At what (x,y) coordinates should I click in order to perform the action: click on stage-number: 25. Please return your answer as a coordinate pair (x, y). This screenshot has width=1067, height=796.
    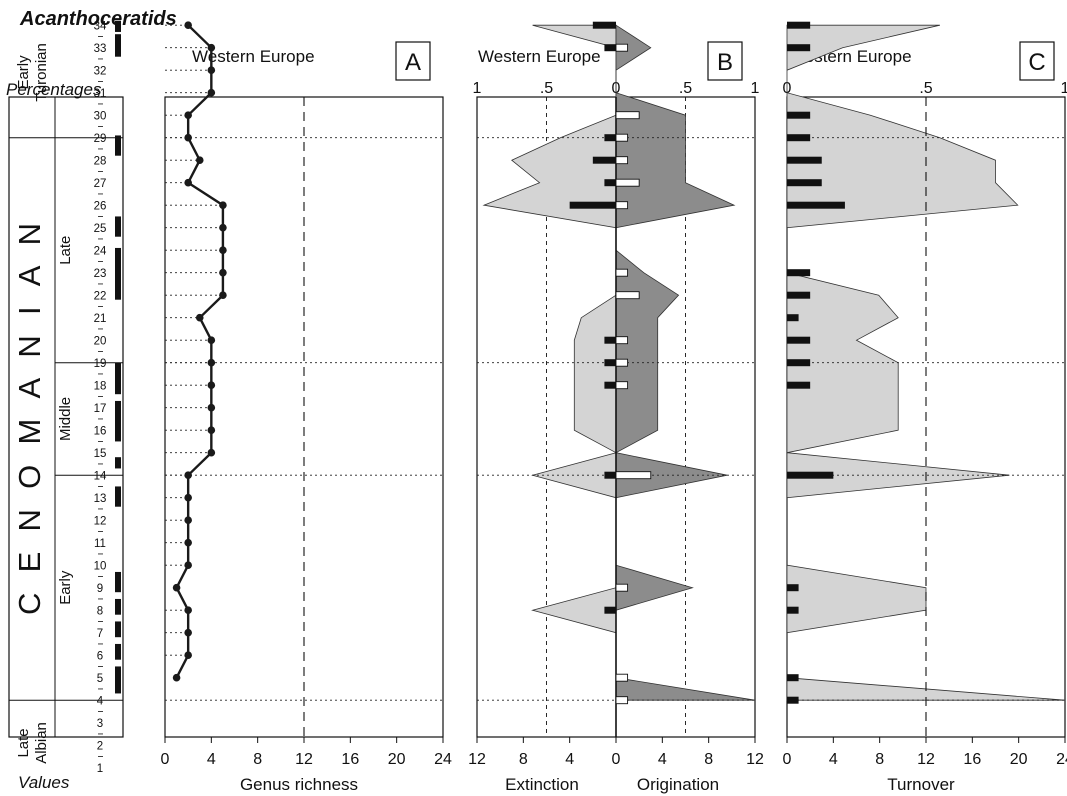
    Looking at the image, I should click on (100, 229).